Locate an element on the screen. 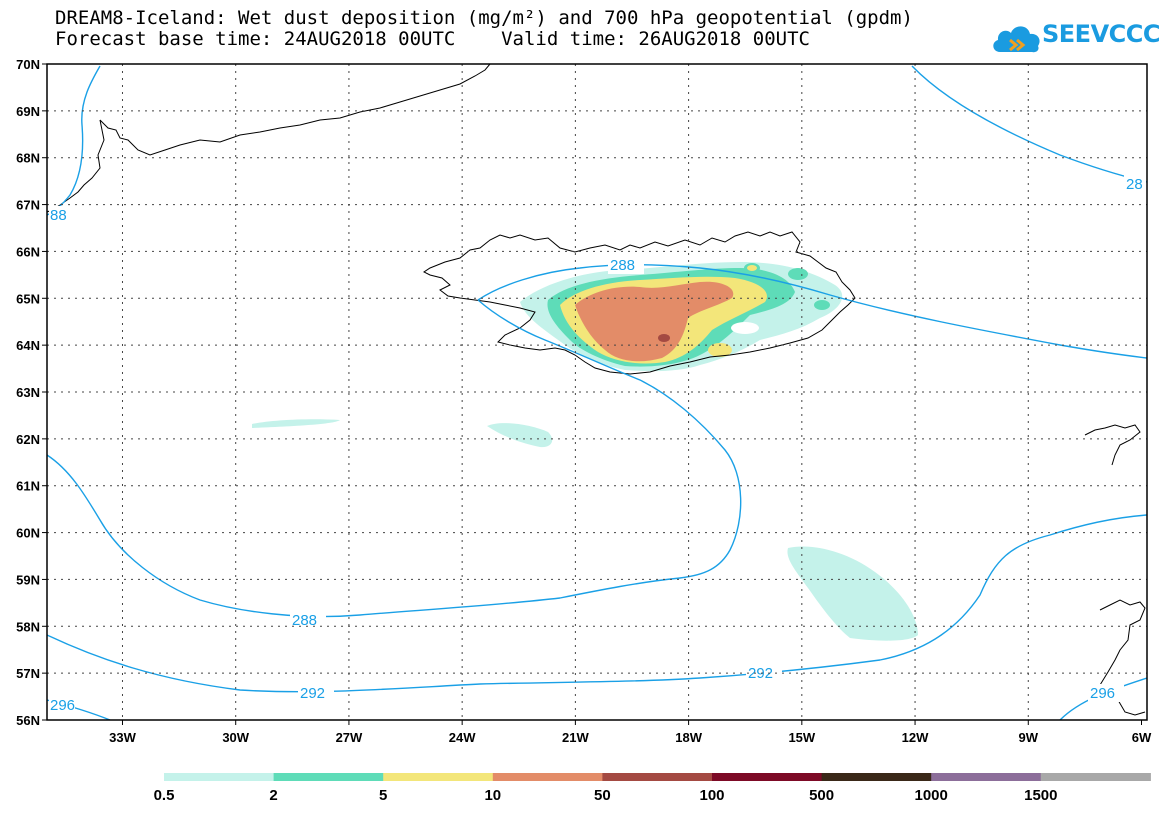 This screenshot has width=1175, height=815. lat-tick-label: 68N is located at coordinates (28, 158).